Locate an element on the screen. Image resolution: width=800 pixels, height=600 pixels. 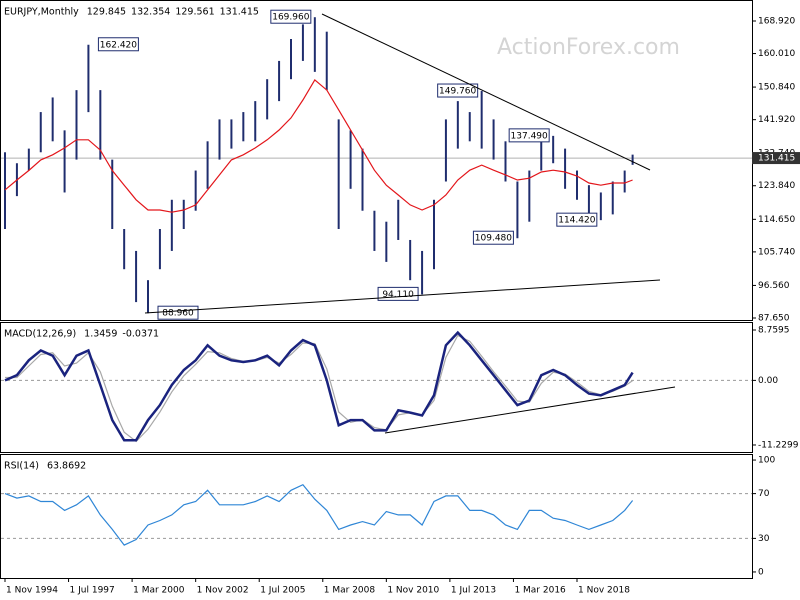
current-price-label: 131.415 is located at coordinates (776, 159).